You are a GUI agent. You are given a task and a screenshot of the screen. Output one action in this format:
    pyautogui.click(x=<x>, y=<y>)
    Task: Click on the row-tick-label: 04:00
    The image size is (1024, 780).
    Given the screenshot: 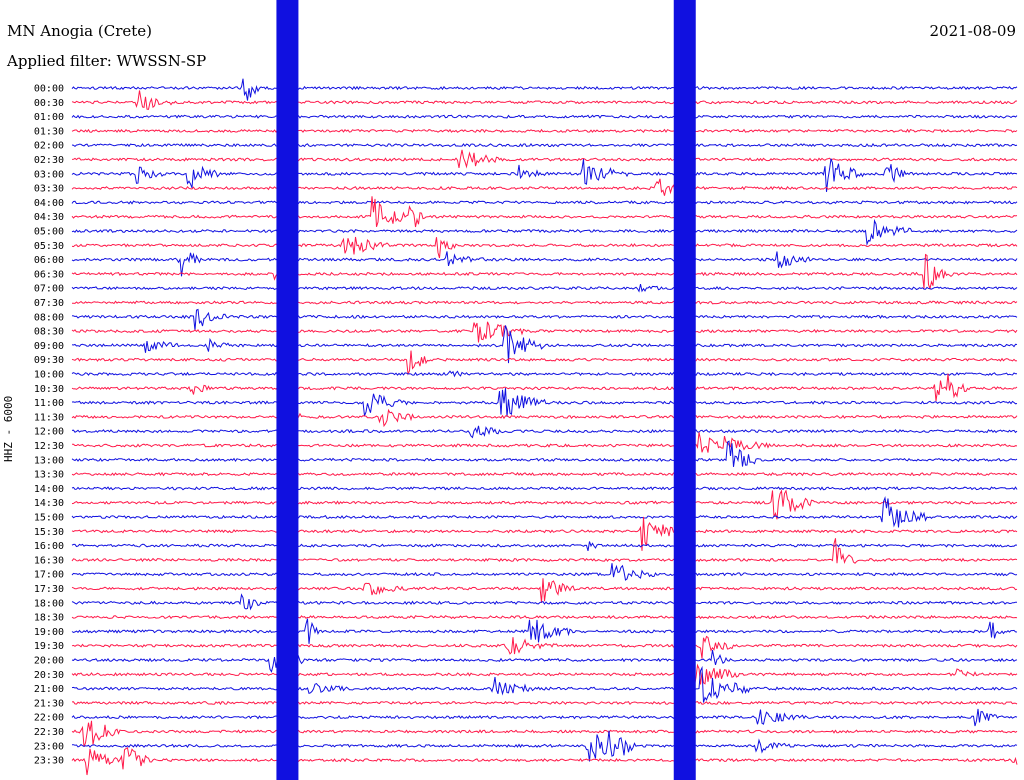 What is the action you would take?
    pyautogui.click(x=49, y=203)
    